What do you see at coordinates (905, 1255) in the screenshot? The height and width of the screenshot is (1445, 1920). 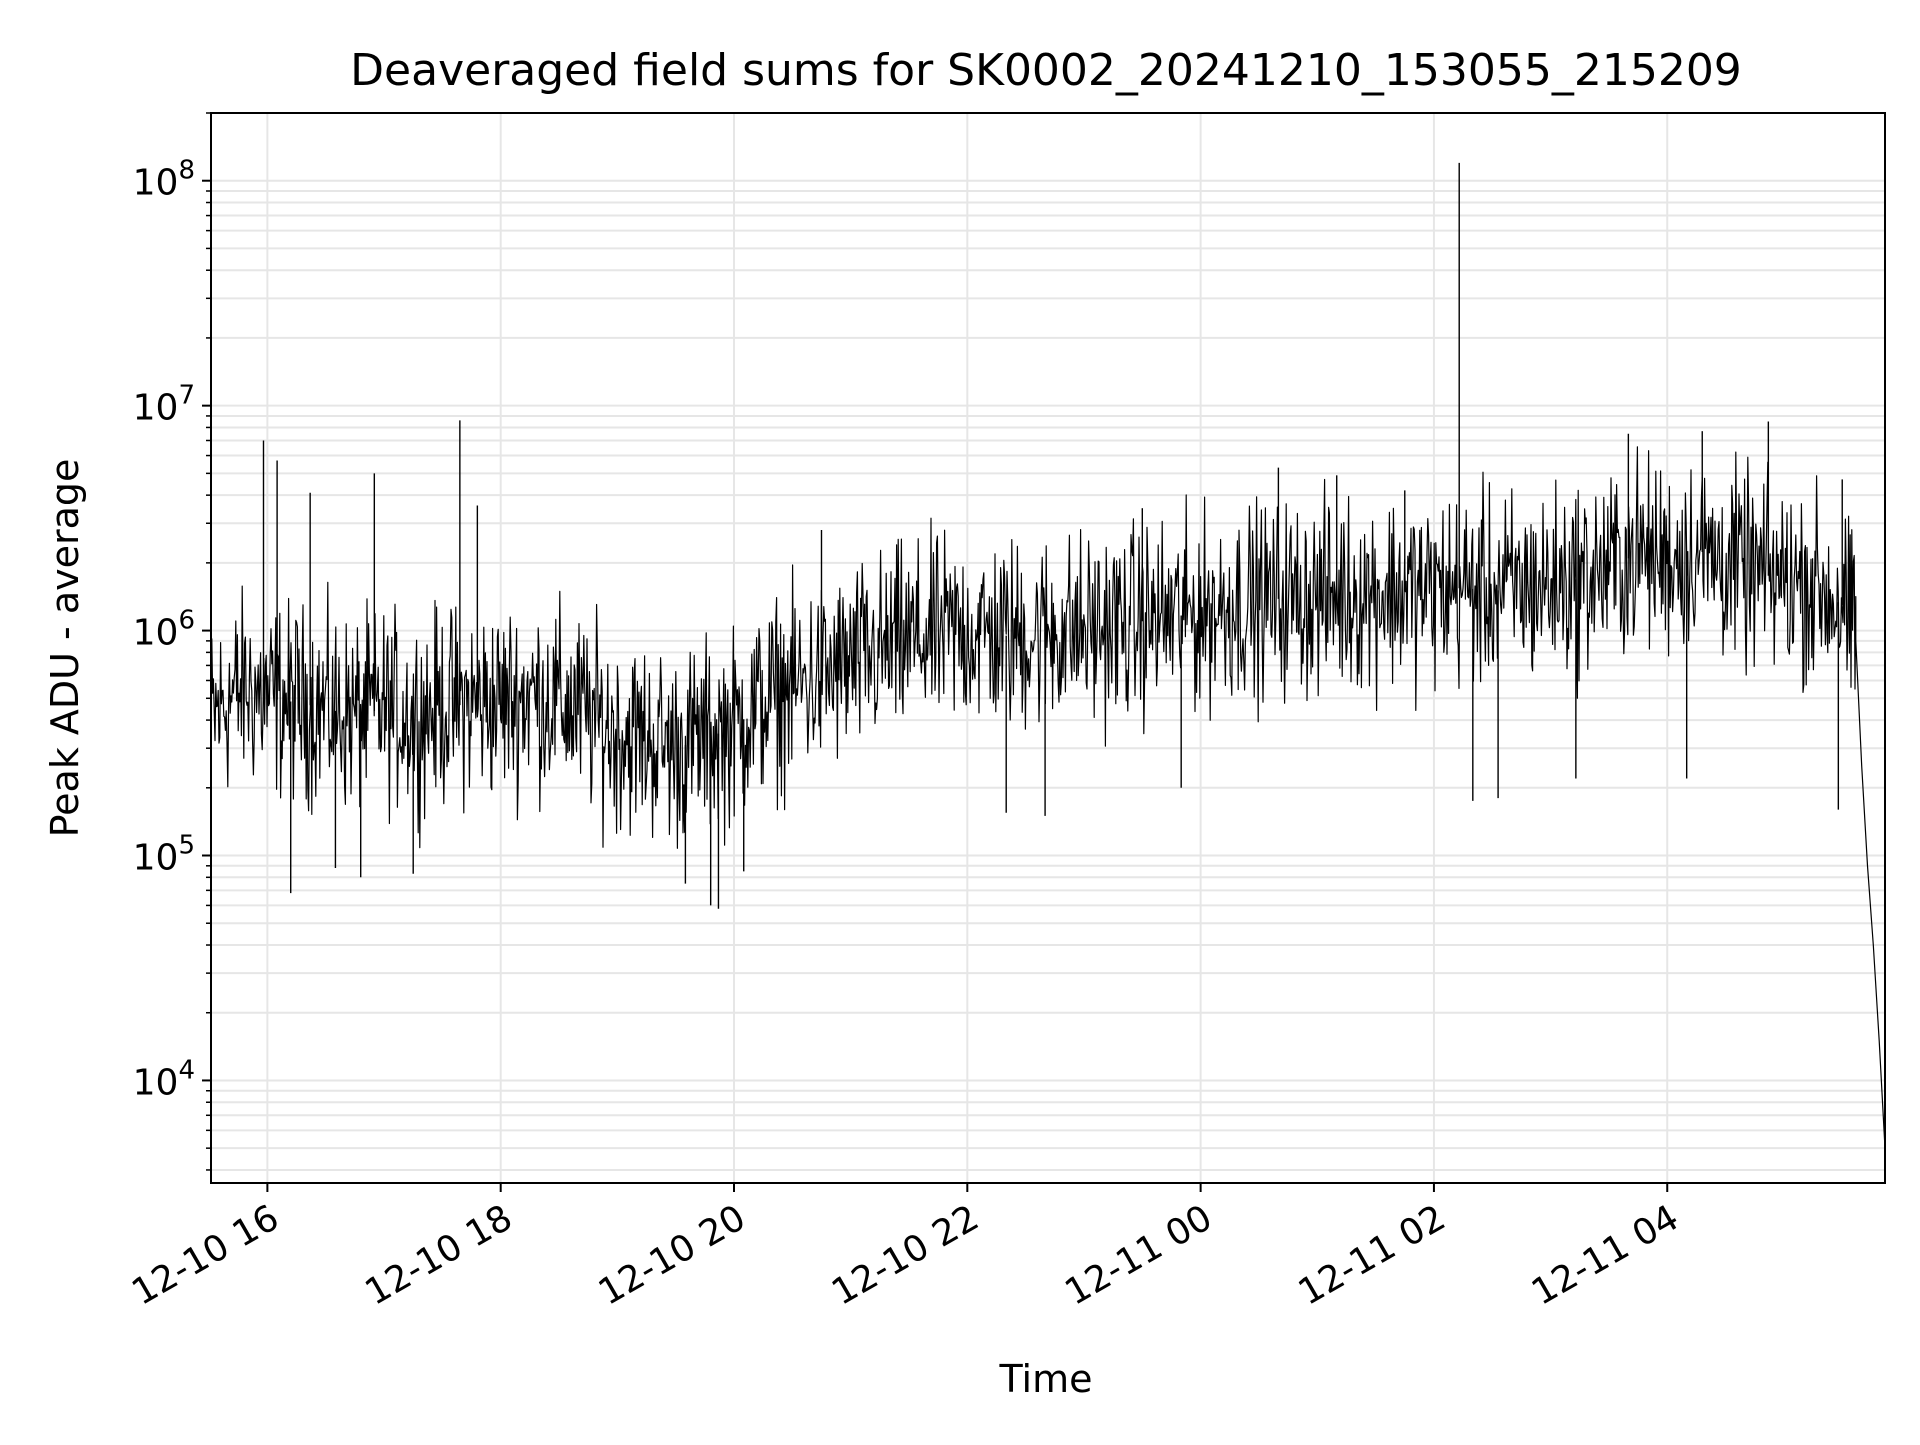 I see `x-tick-label: 12-10 22` at bounding box center [905, 1255].